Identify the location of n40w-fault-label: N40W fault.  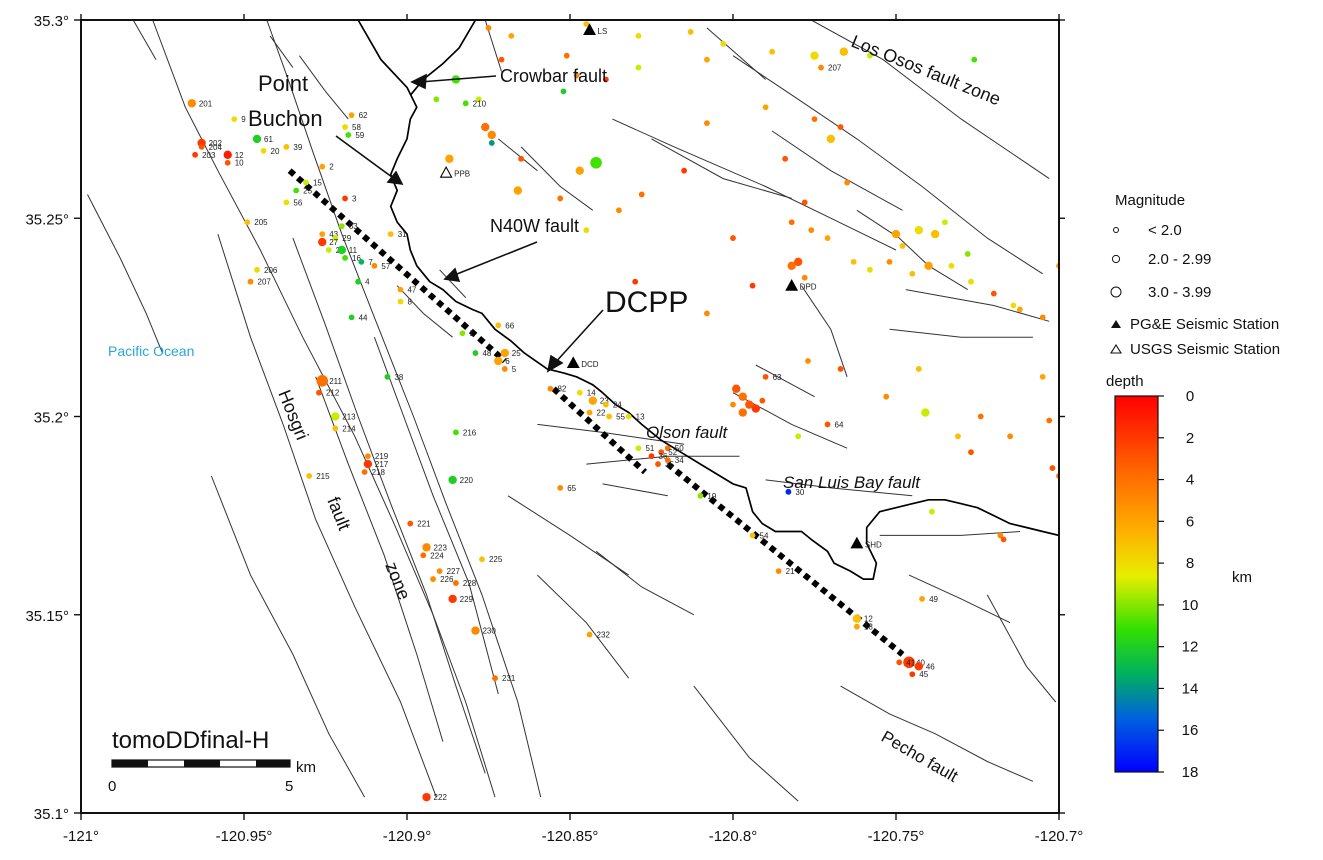
(534, 226).